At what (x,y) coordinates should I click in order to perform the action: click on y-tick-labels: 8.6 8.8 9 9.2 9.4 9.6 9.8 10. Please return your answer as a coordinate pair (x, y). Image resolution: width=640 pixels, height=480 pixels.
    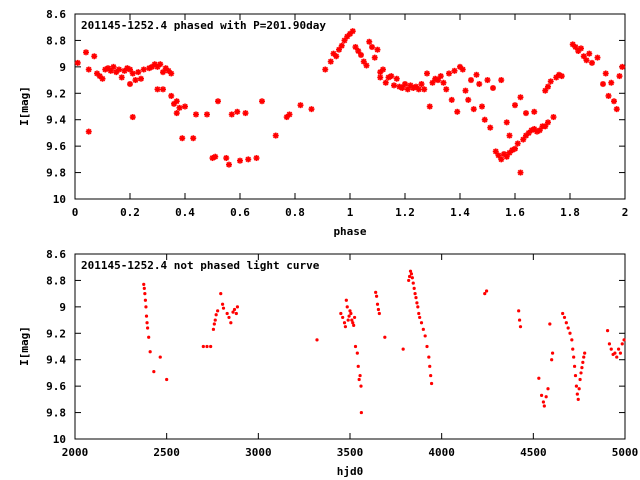
    Looking at the image, I should click on (56, 347).